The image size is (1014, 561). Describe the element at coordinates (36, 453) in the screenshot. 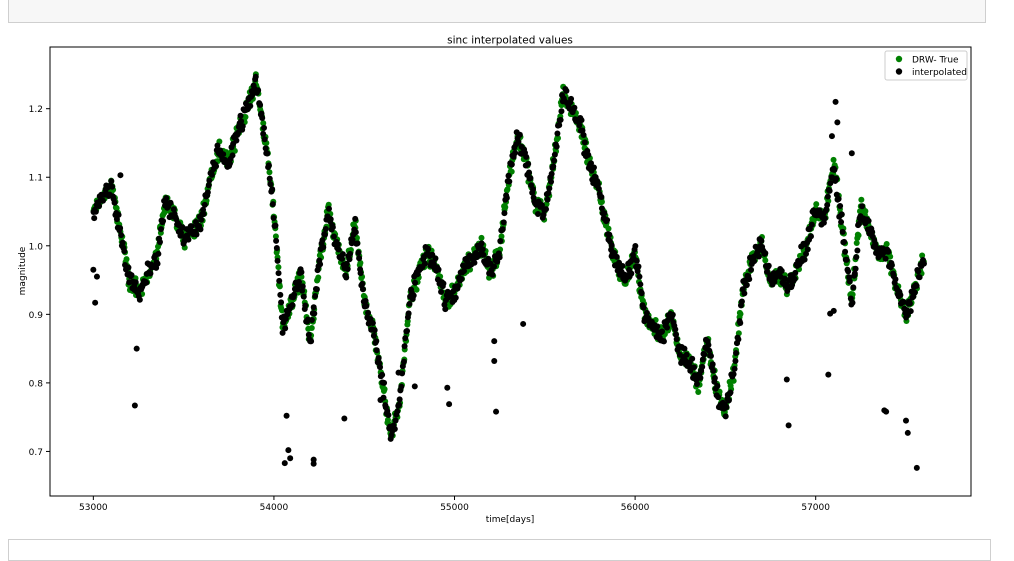

I see `y-tick-label: 0.7` at that location.